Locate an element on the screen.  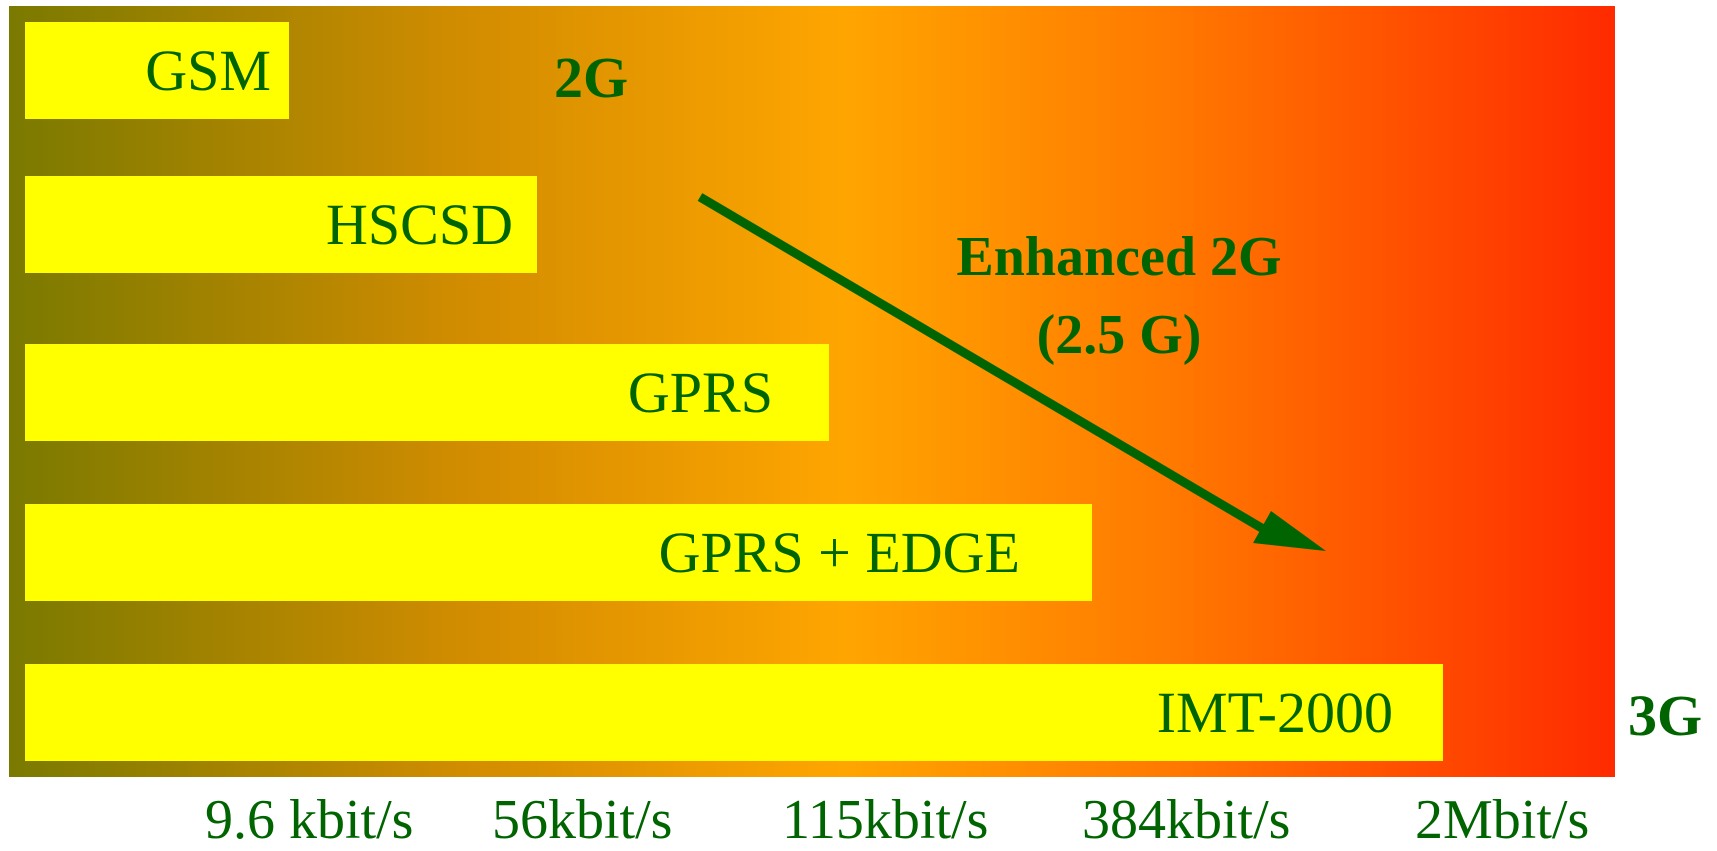
enhanced-2g-line2: (2.5 G) is located at coordinates (1119, 335).